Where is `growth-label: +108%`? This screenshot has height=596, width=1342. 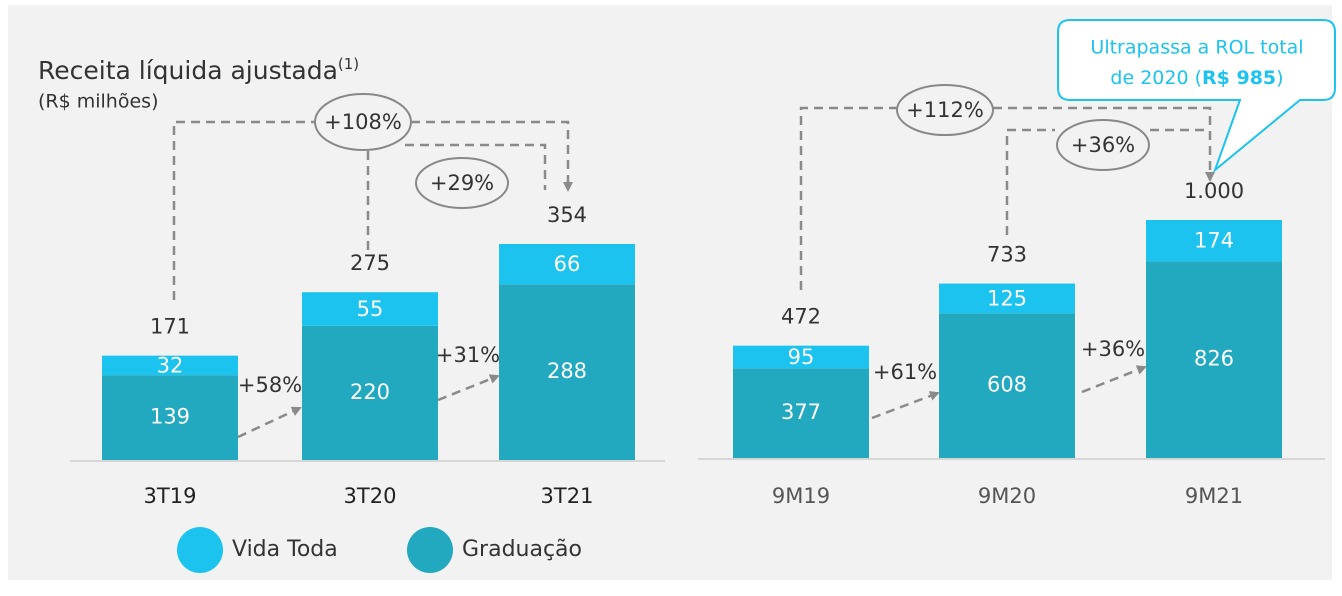 growth-label: +108% is located at coordinates (363, 122).